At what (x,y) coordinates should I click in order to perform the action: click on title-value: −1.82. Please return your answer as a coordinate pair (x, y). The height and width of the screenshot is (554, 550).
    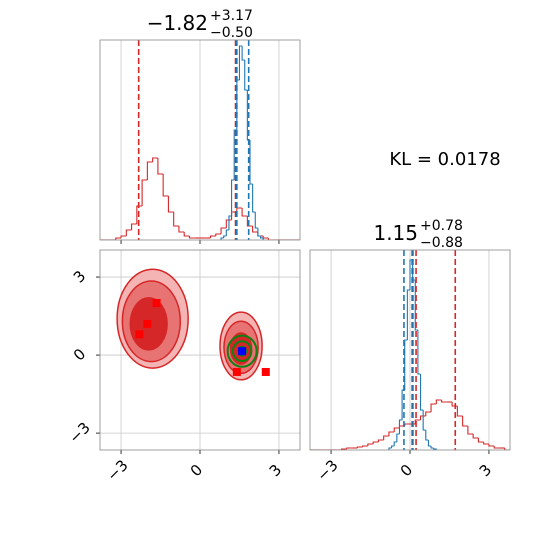
    Looking at the image, I should click on (177, 23).